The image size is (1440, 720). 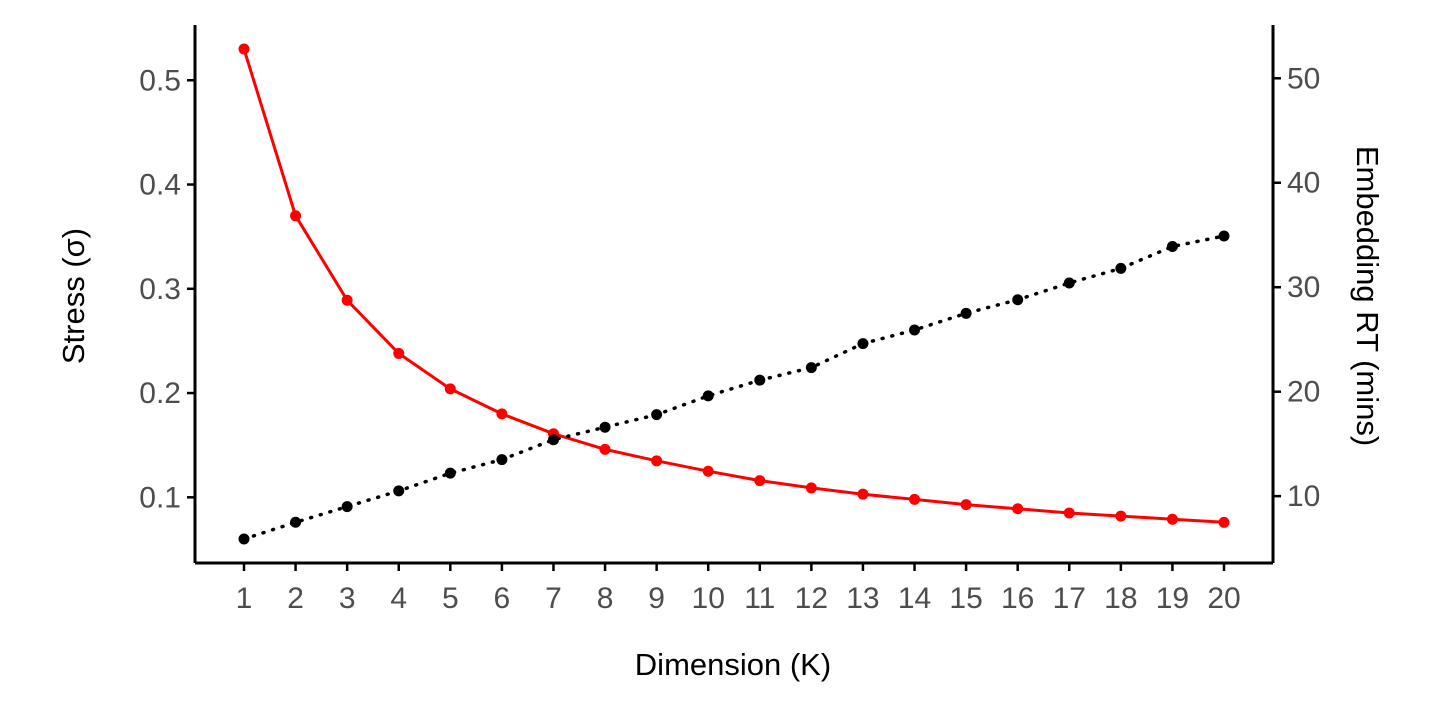 What do you see at coordinates (160, 289) in the screenshot?
I see `left-y-tick-label: 0.3` at bounding box center [160, 289].